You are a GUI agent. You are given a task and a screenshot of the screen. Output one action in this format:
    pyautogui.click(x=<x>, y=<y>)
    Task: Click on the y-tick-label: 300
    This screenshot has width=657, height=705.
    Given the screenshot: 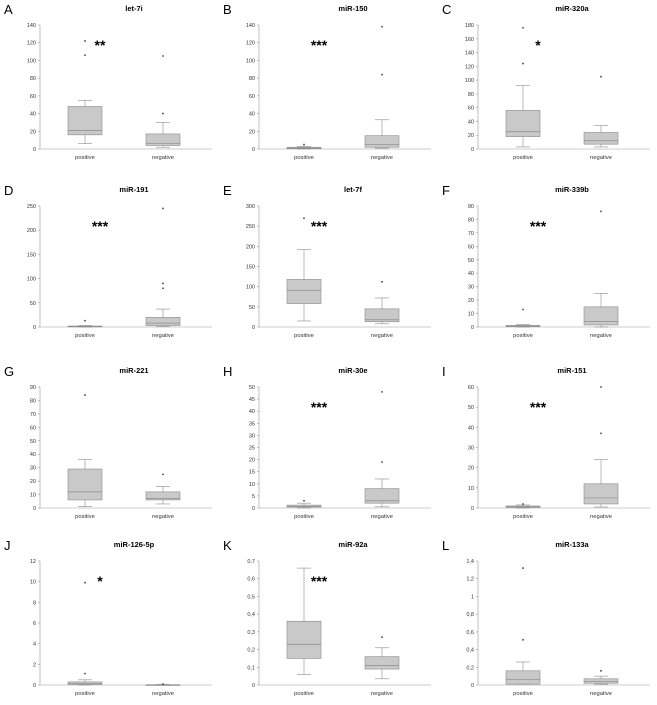 What is the action you would take?
    pyautogui.click(x=250, y=207)
    